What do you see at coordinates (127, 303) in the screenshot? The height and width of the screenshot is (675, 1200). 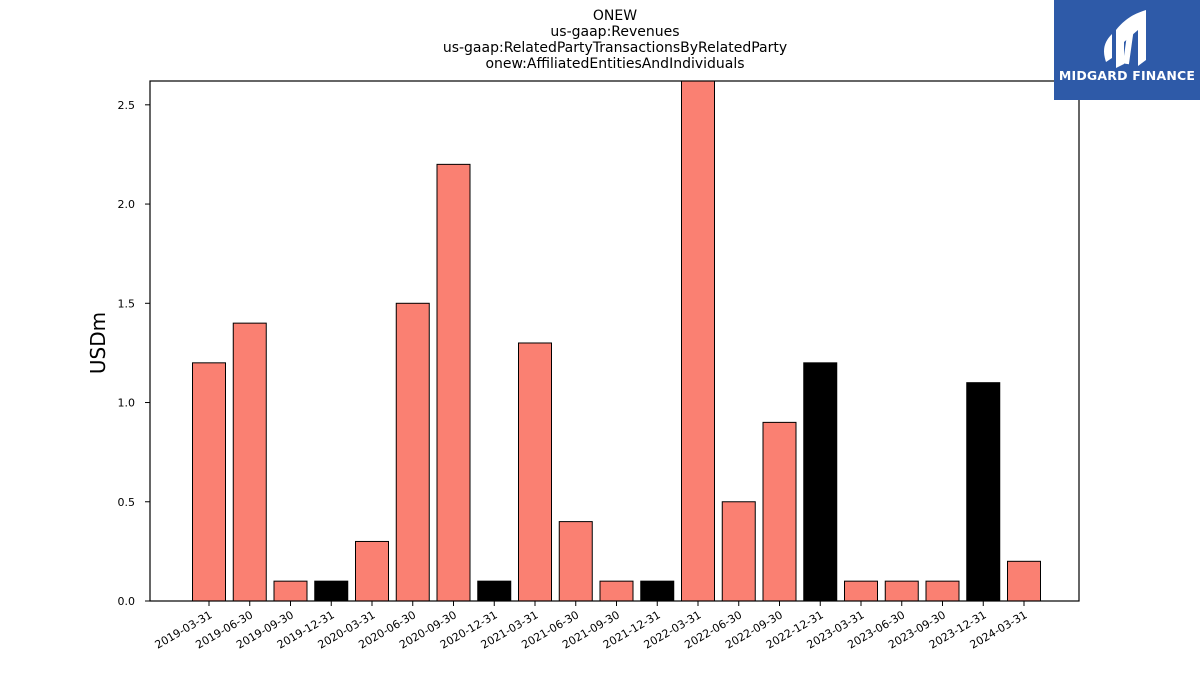 I see `y-tick-label: 1.5` at bounding box center [127, 303].